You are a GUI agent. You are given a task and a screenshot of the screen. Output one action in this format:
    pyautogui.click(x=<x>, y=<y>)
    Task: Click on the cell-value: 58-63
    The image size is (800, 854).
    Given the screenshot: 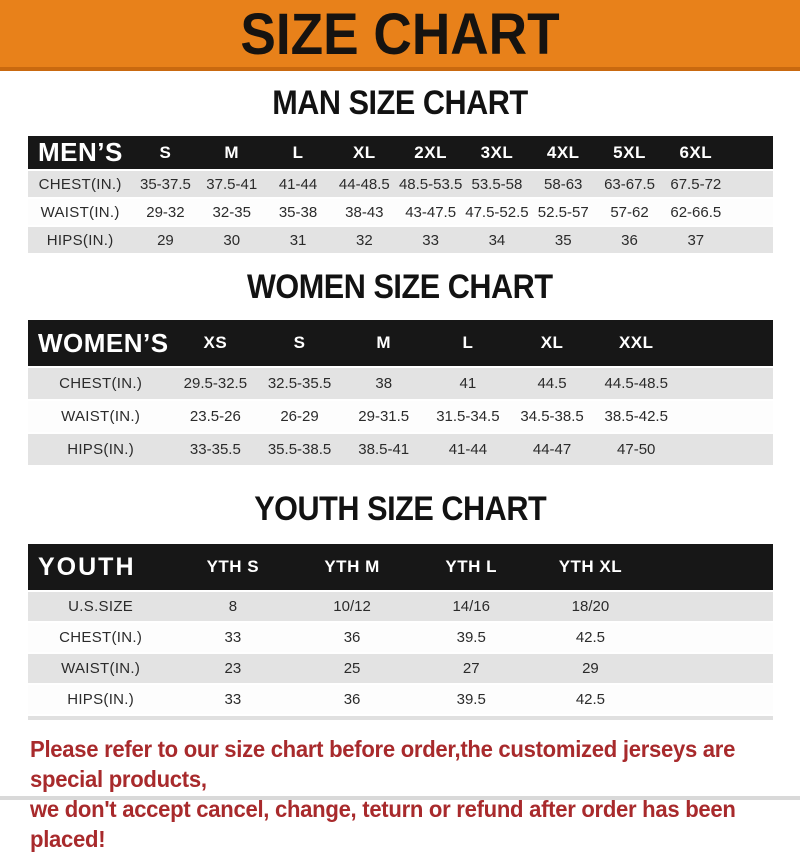 What is the action you would take?
    pyautogui.click(x=563, y=184)
    